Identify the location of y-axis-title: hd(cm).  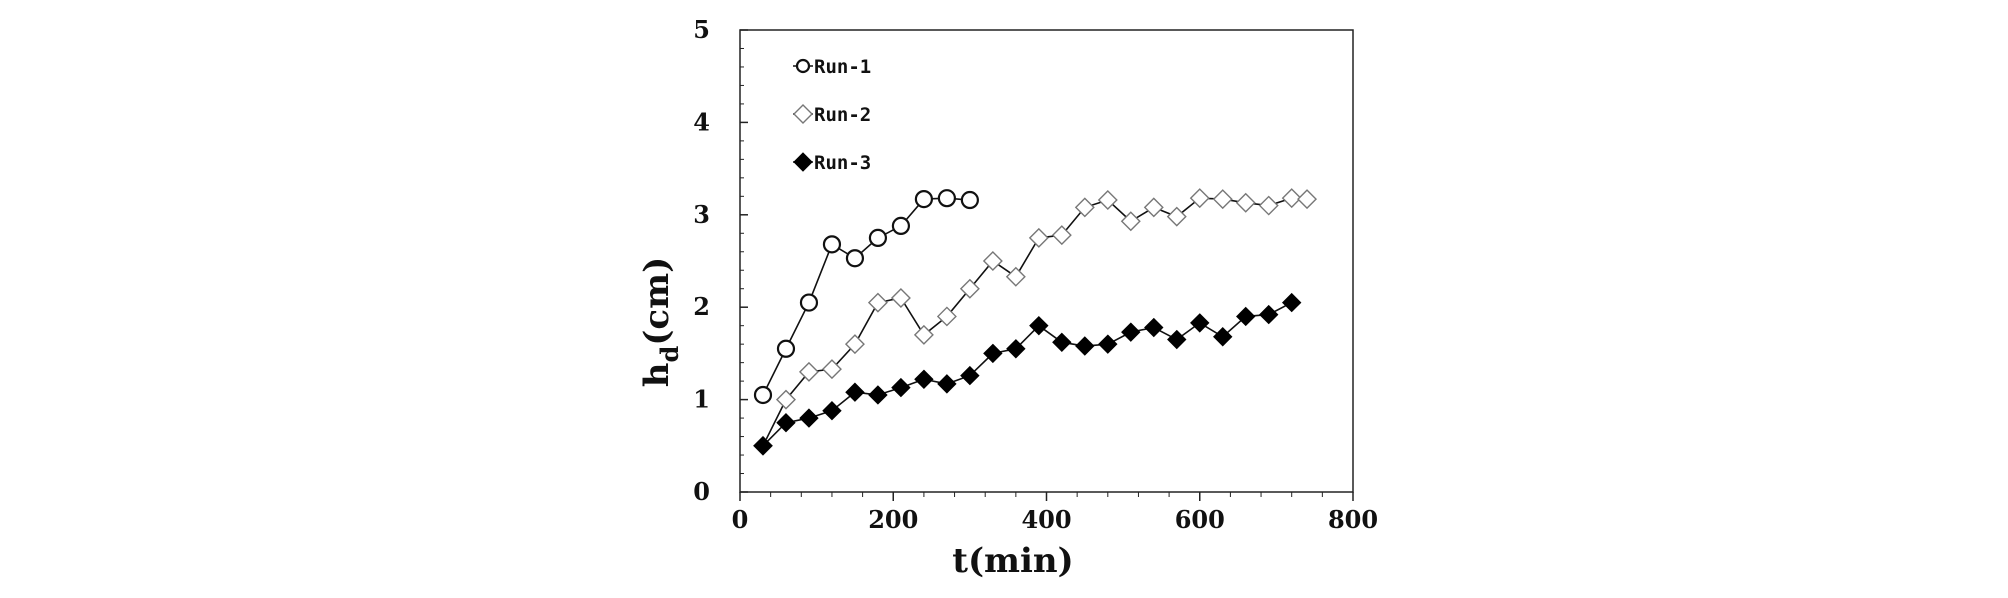
(660, 322).